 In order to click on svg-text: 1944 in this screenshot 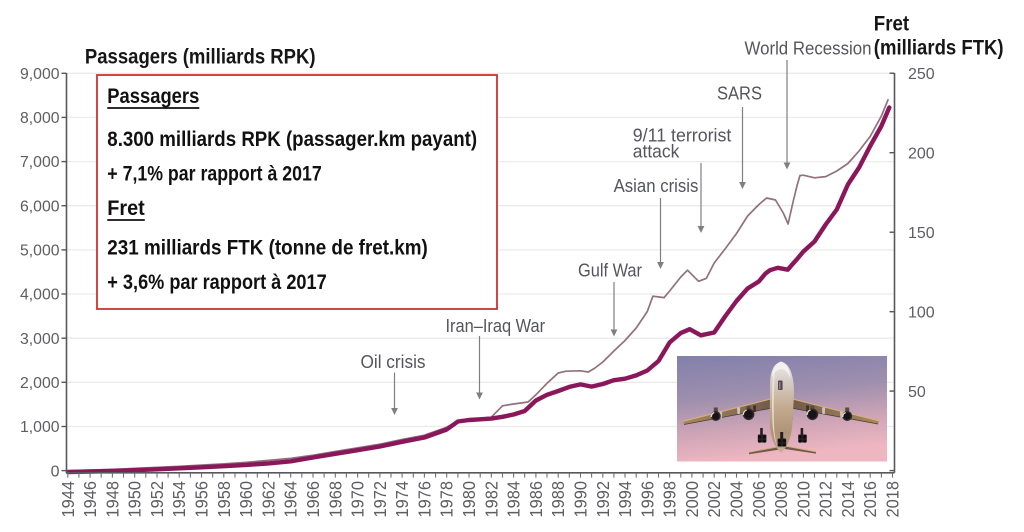, I will do `click(68, 499)`.